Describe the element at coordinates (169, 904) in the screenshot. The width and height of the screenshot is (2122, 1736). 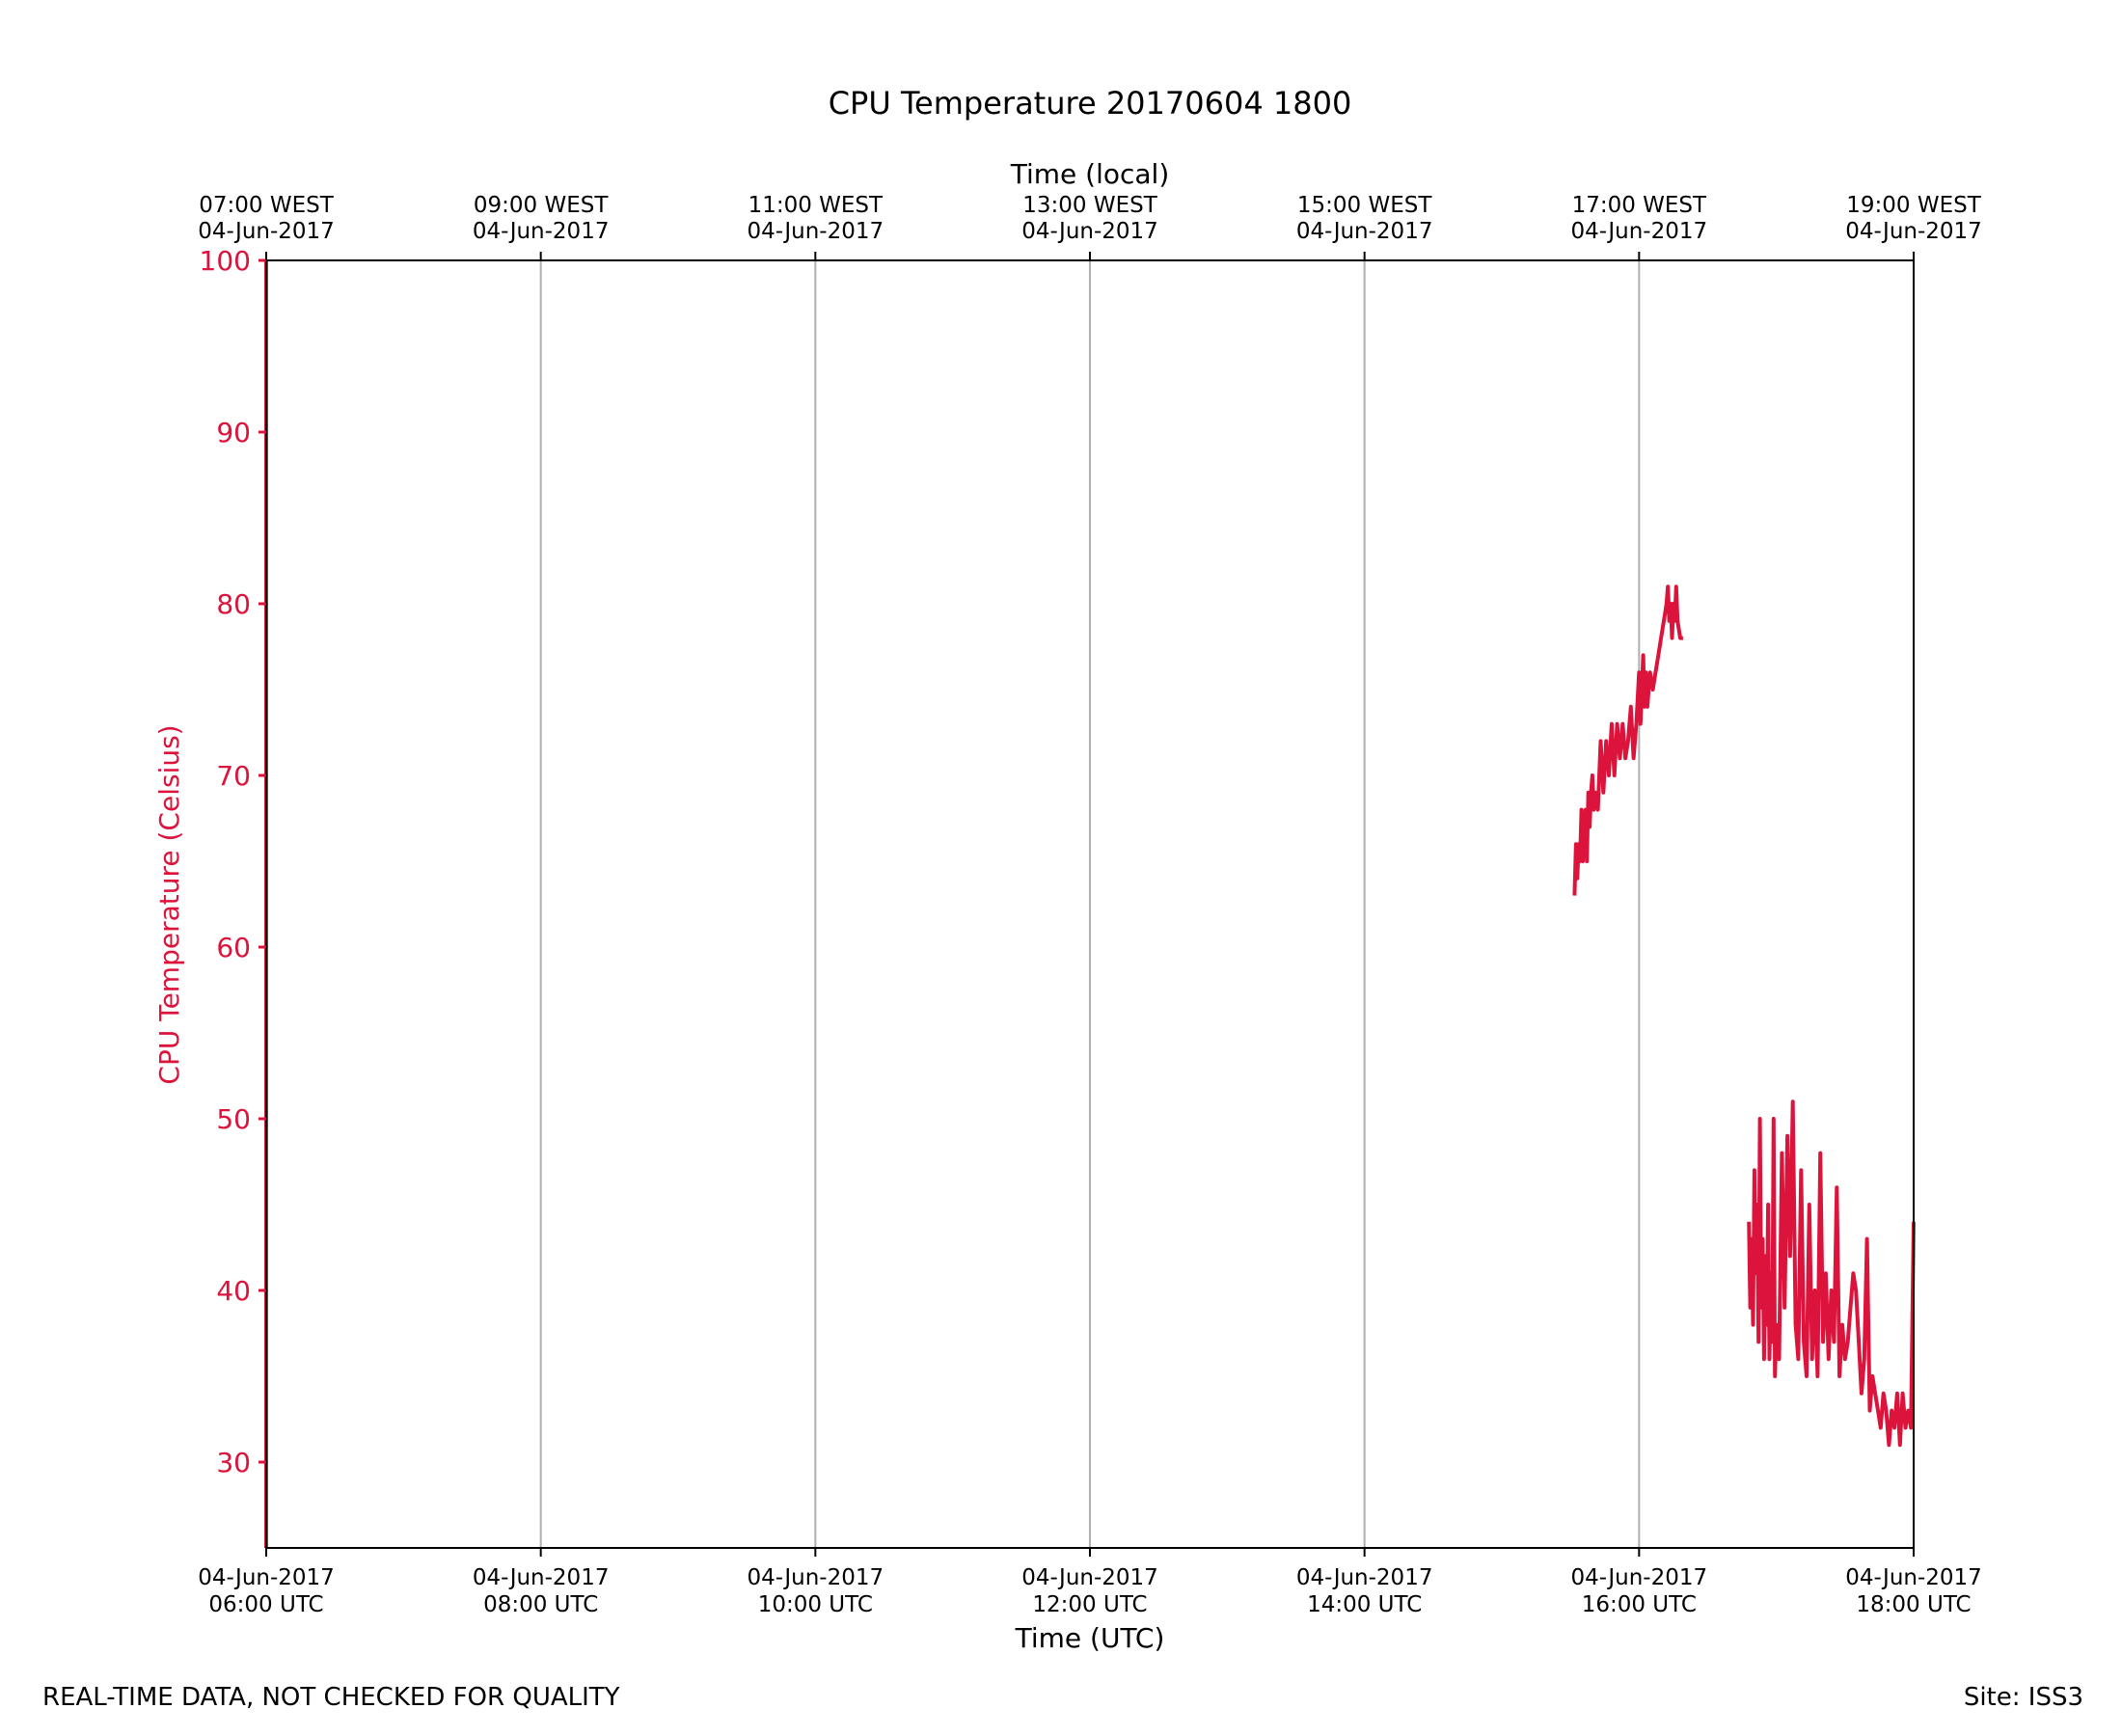
I see `y-axis-label: CPU Temperature (Celsius)` at that location.